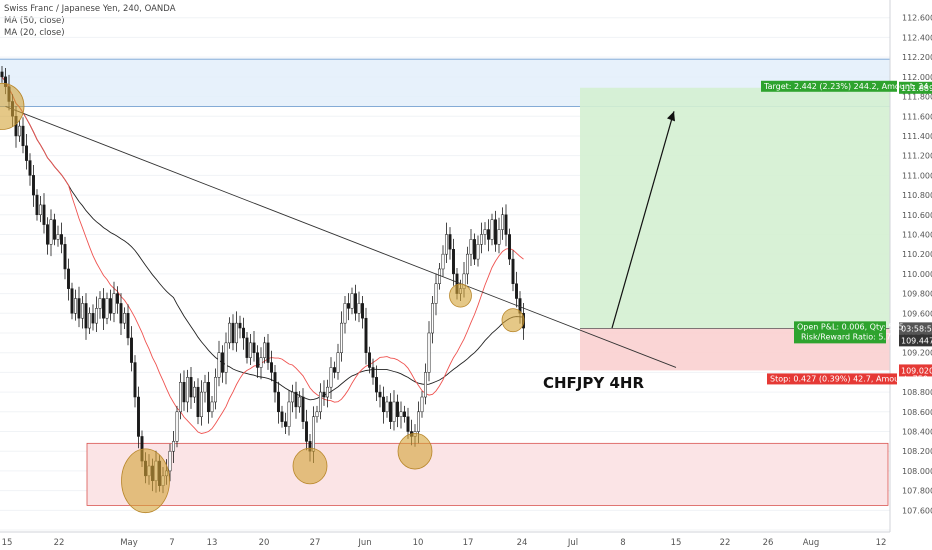 This screenshot has height=550, width=932. I want to click on countdown-bg, so click(915, 328).